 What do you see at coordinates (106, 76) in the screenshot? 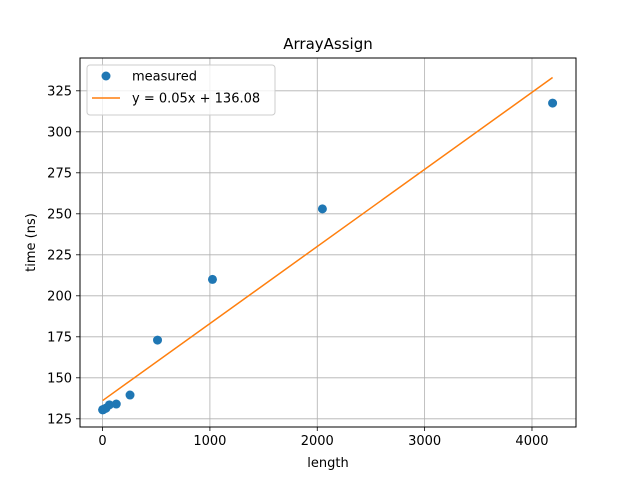
I see `legend-marker-measured` at bounding box center [106, 76].